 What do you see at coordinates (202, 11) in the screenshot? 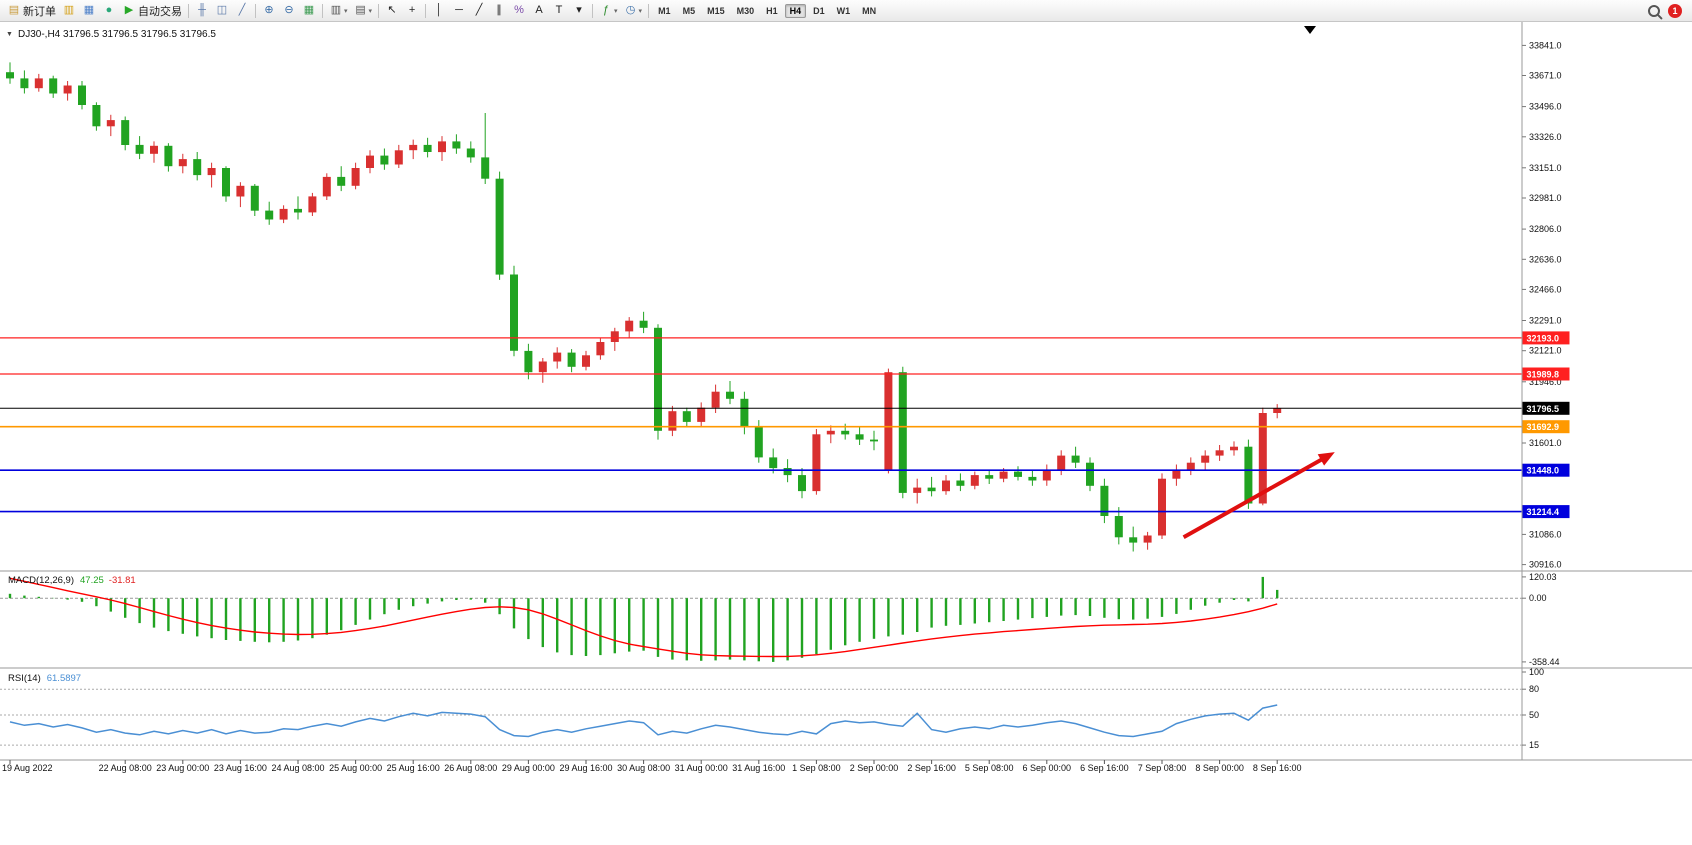
I see `bar-chart-icon: ╫` at bounding box center [202, 11].